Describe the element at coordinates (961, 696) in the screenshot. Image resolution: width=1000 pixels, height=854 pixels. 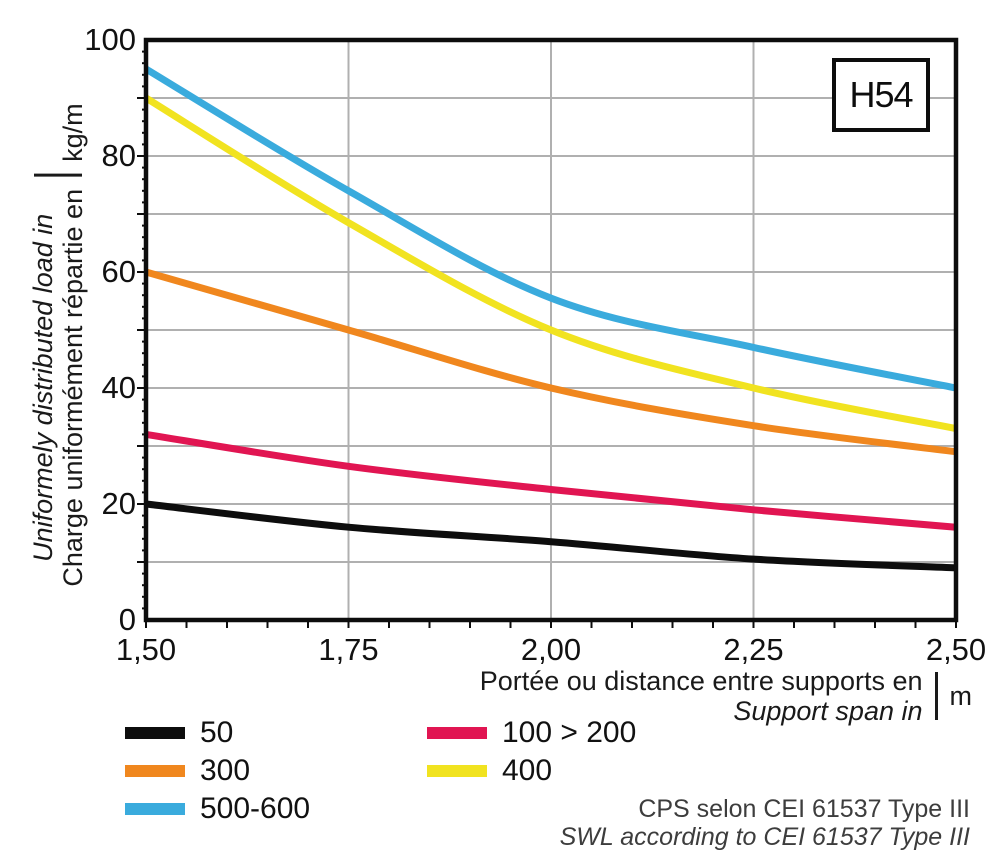
I see `x-axis-unit: m` at that location.